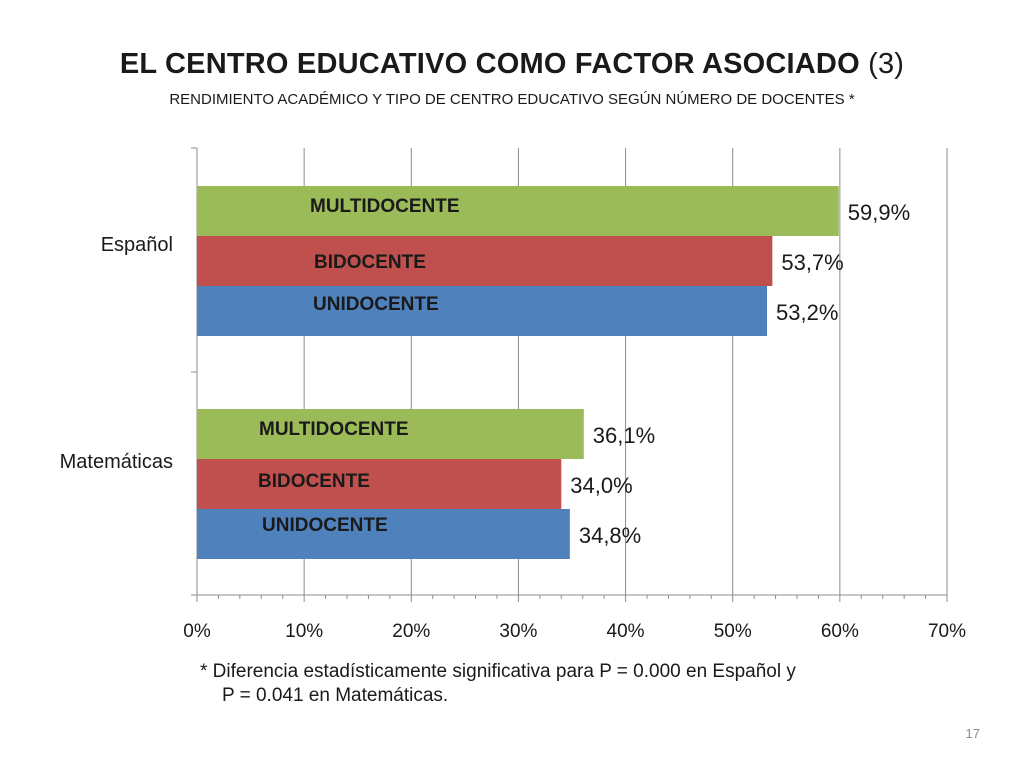  What do you see at coordinates (624, 435) in the screenshot?
I see `data-label: 36,1%` at bounding box center [624, 435].